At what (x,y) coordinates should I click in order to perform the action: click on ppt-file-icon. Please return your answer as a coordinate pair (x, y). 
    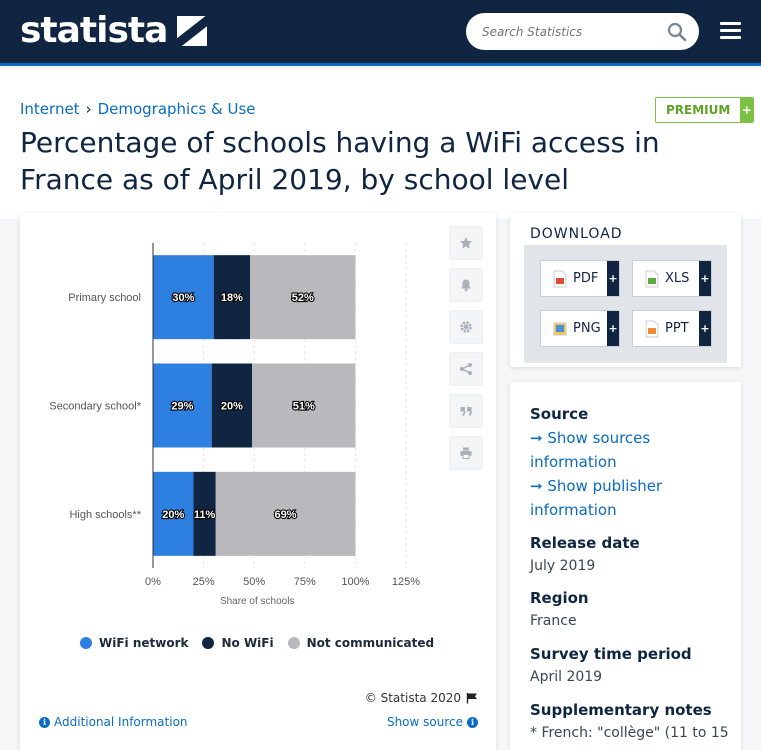
    Looking at the image, I should click on (652, 328).